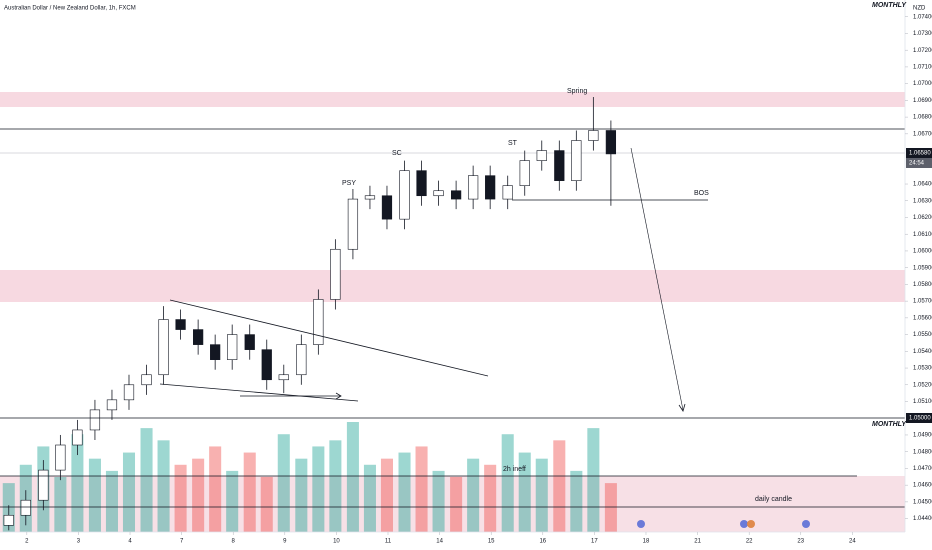 This screenshot has width=932, height=550. What do you see at coordinates (852, 542) in the screenshot?
I see `x-tick-label: 24` at bounding box center [852, 542].